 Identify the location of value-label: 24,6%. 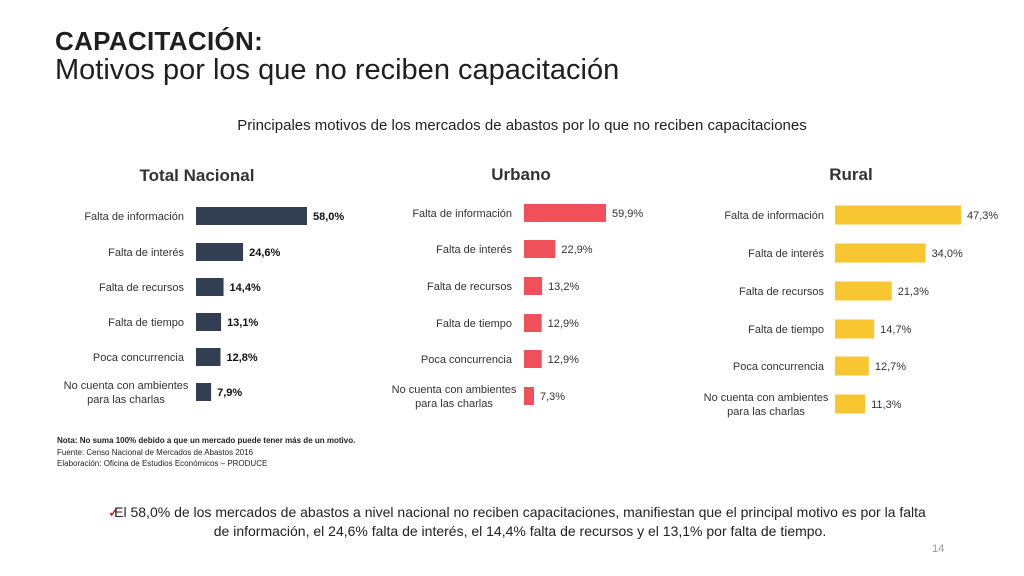
(264, 253).